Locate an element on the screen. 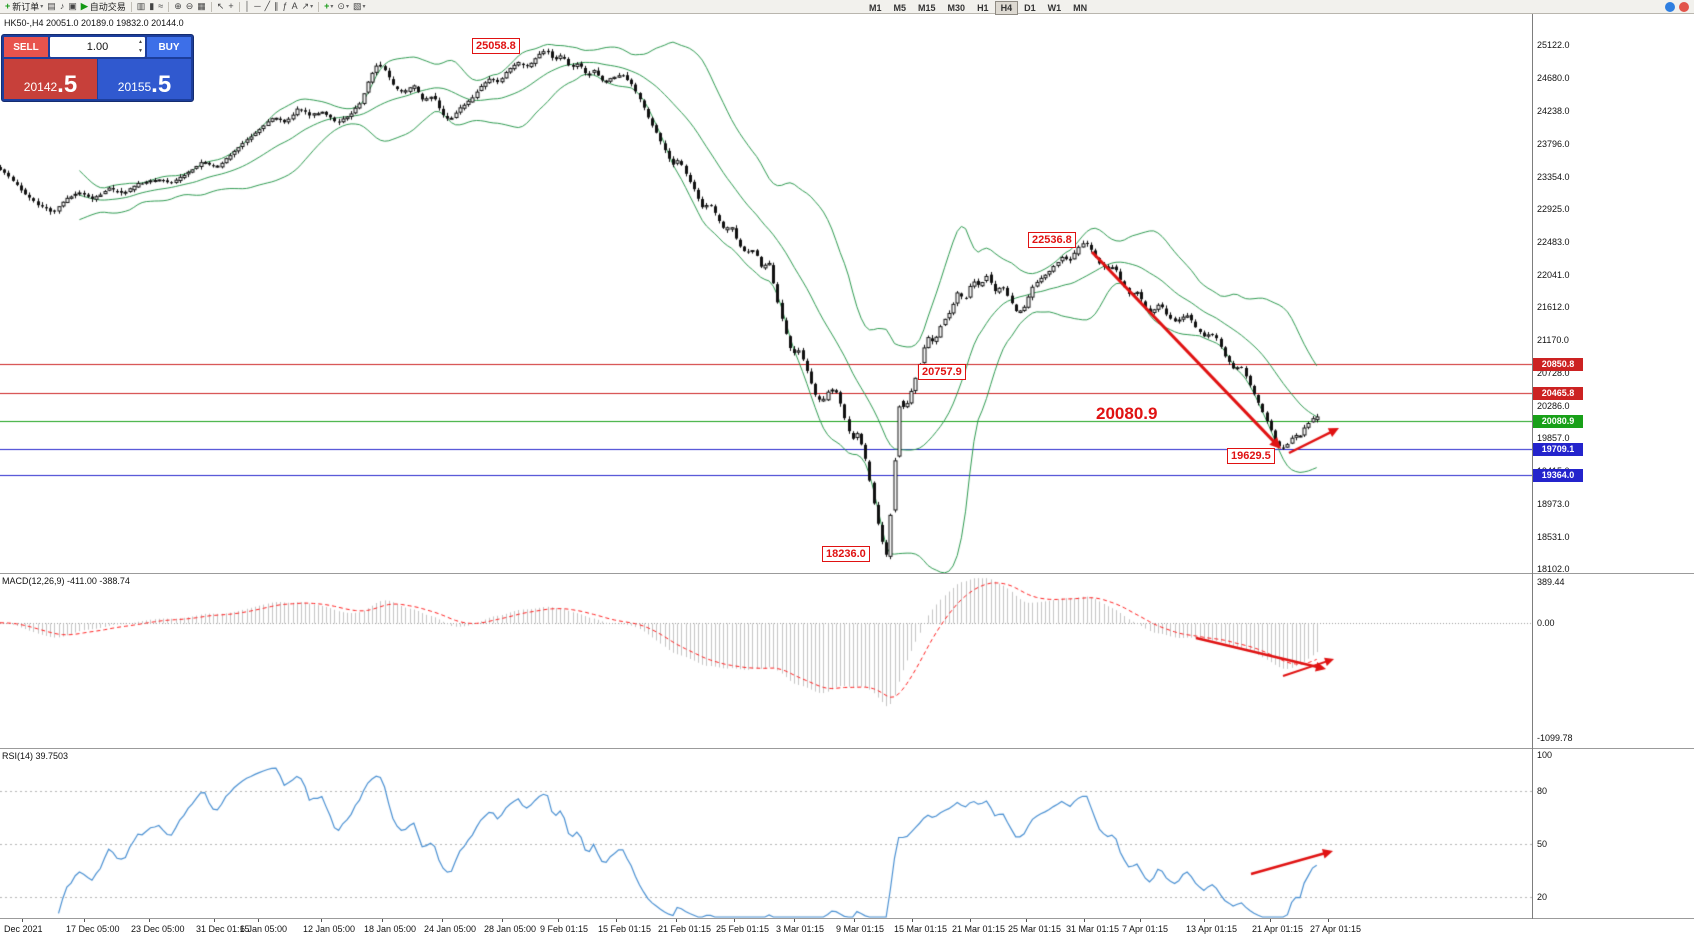 The width and height of the screenshot is (1694, 938). fibonacci-button: ƒ is located at coordinates (285, 6).